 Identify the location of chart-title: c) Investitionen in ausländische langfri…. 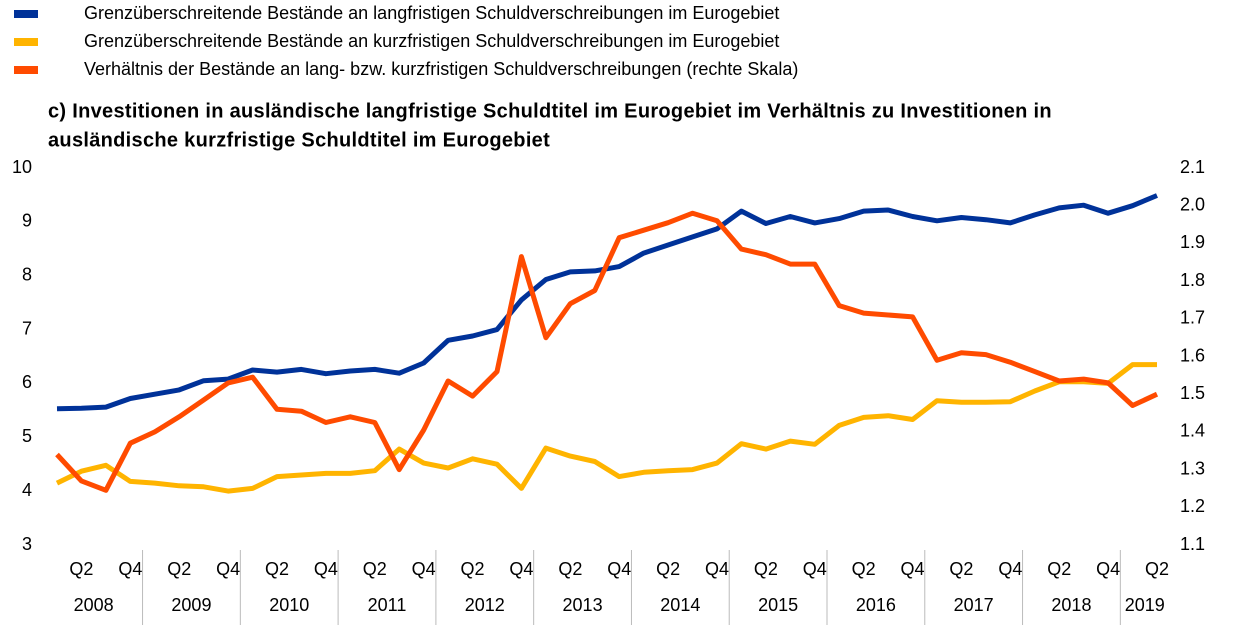
(550, 111).